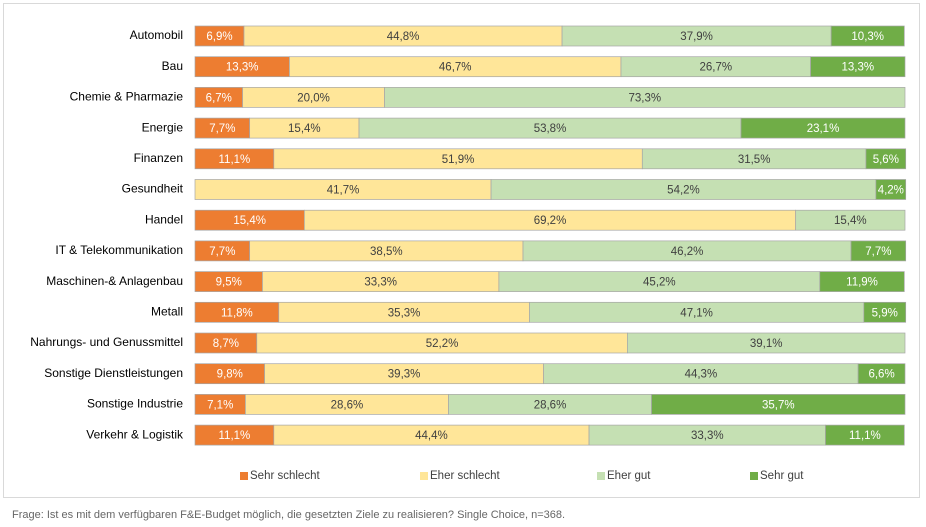 Image resolution: width=926 pixels, height=527 pixels. Describe the element at coordinates (127, 97) in the screenshot. I see `category-label: Chemie & Pharmazie` at that location.